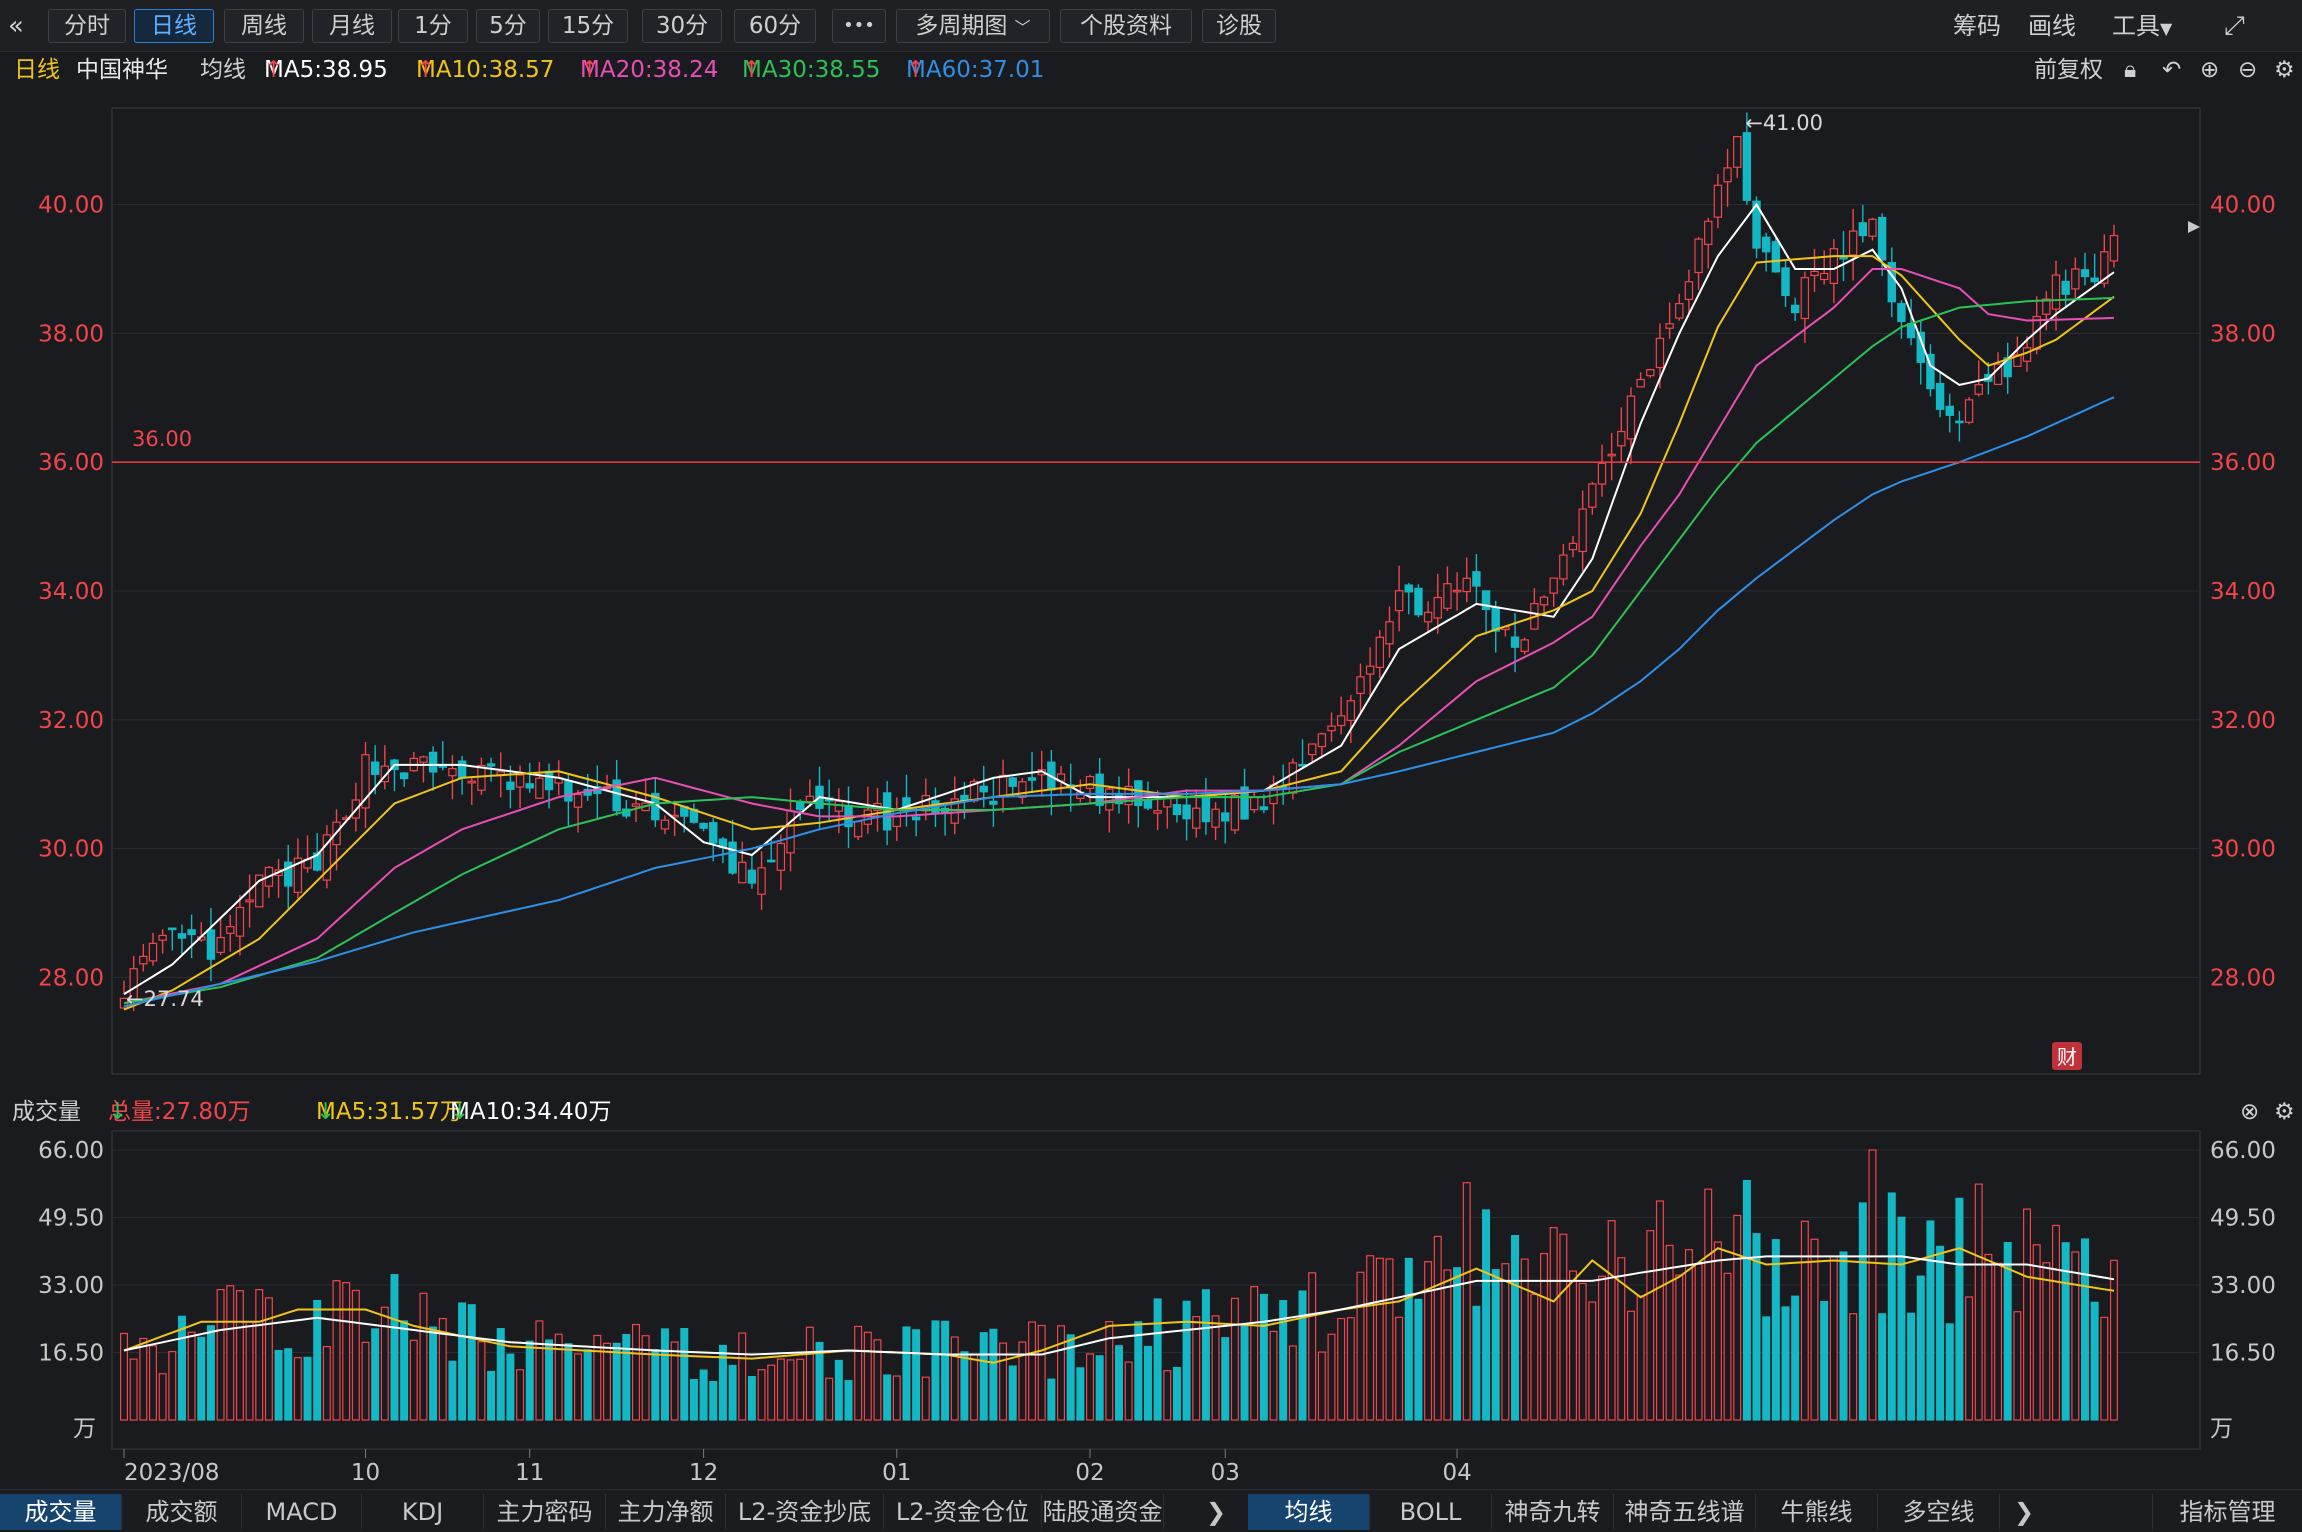 The width and height of the screenshot is (2302, 1532). What do you see at coordinates (963, 1512) in the screenshot?
I see `indicator-tab-7: L2-资金仓位` at bounding box center [963, 1512].